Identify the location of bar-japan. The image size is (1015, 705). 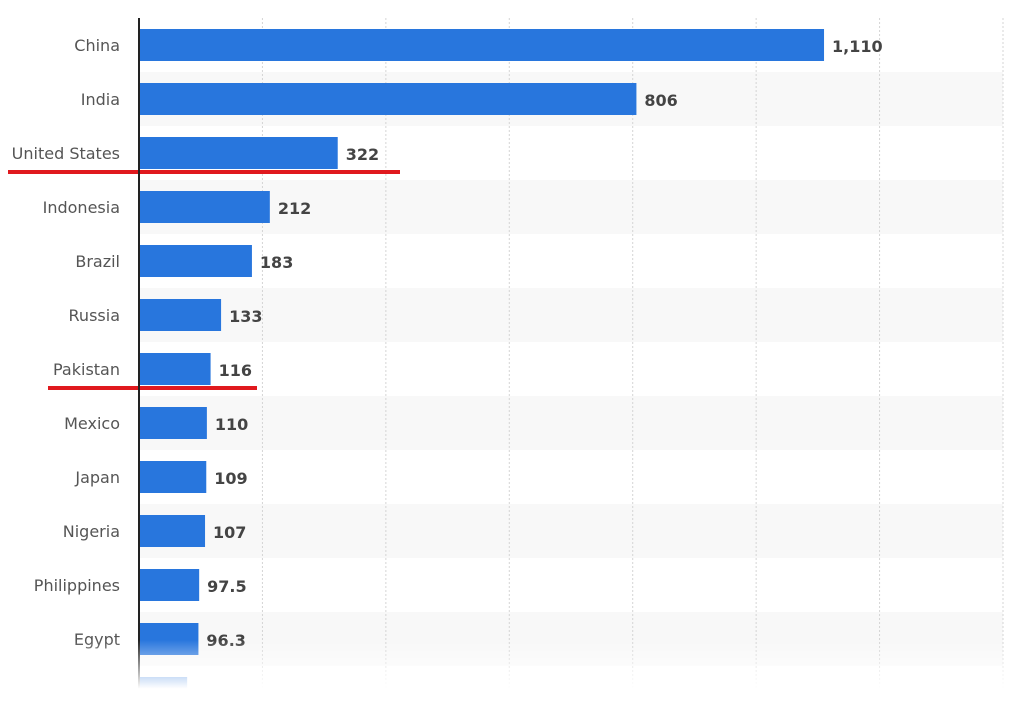
(173, 477).